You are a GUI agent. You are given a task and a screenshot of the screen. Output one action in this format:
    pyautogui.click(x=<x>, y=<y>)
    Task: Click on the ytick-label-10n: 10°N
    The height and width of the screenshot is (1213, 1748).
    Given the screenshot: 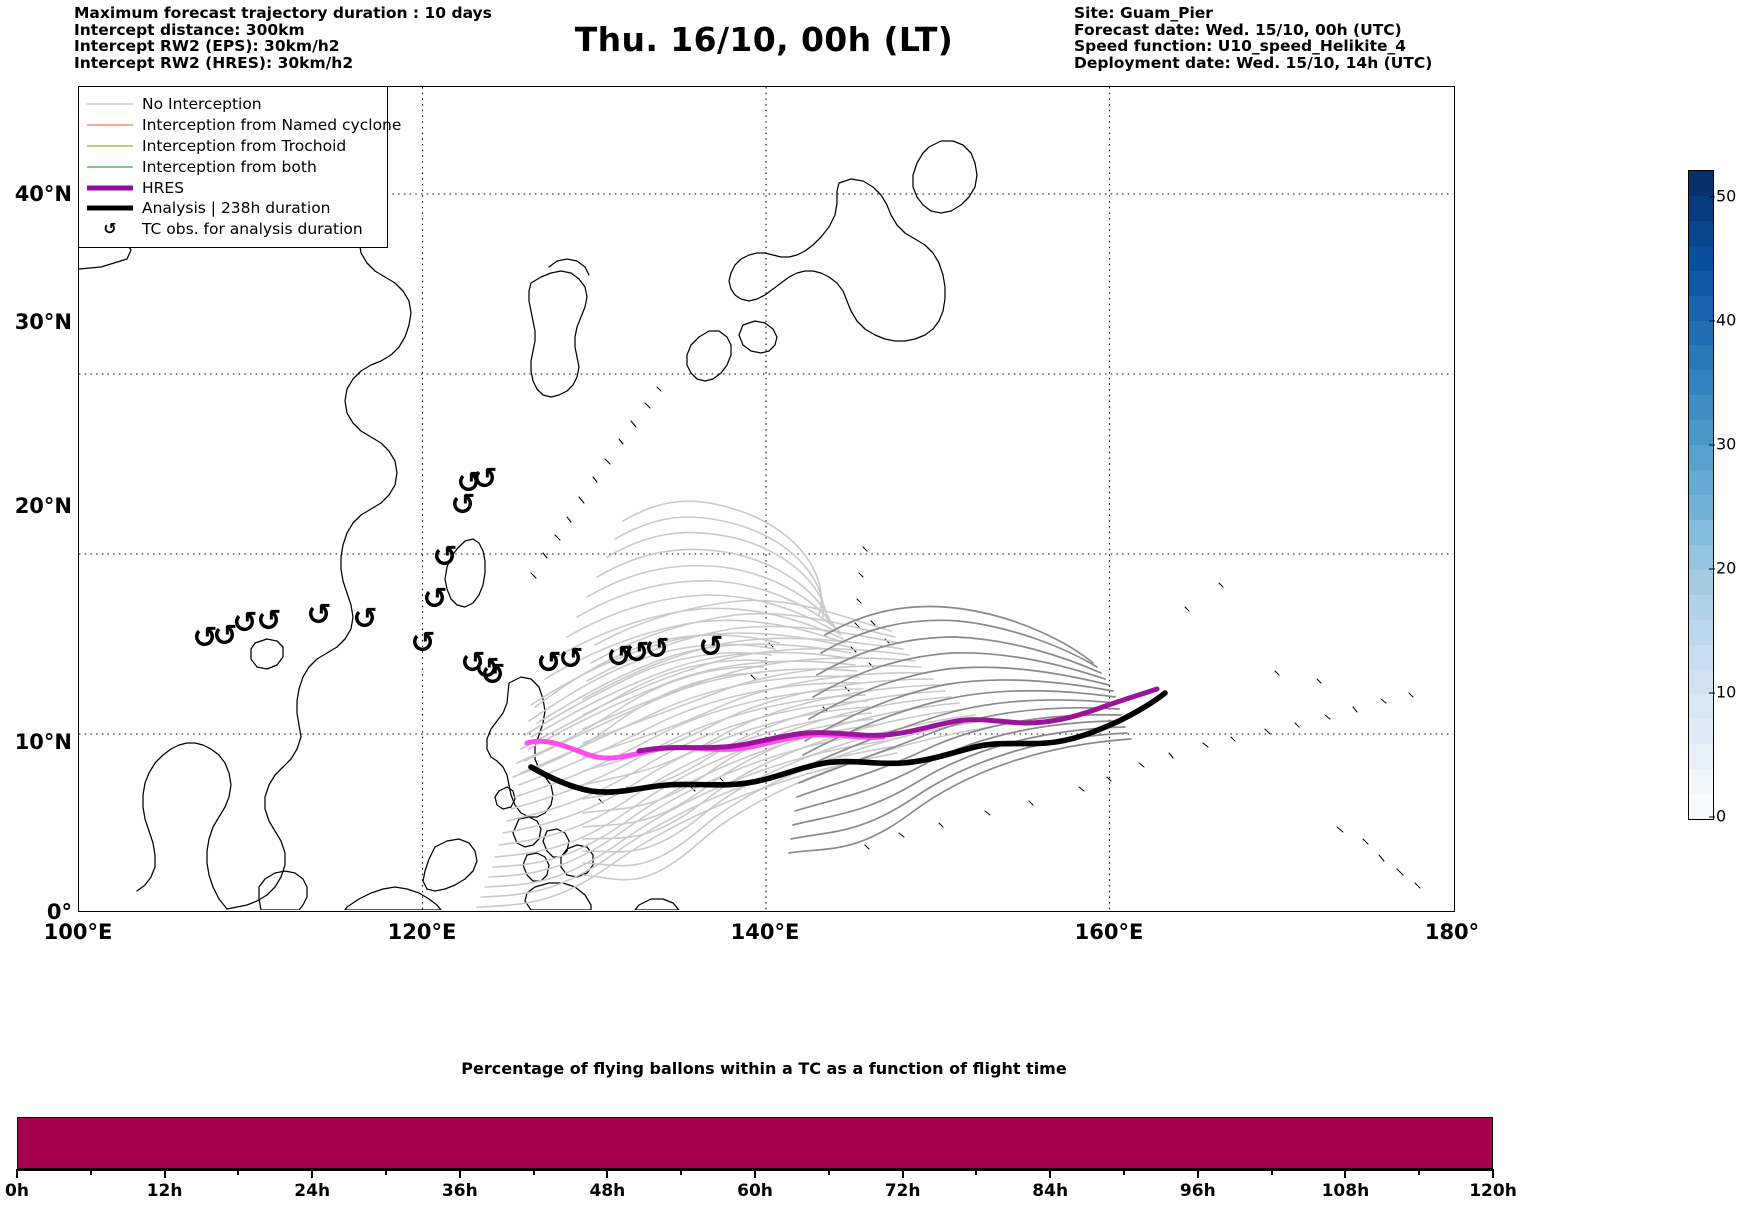 What is the action you would take?
    pyautogui.click(x=43, y=742)
    